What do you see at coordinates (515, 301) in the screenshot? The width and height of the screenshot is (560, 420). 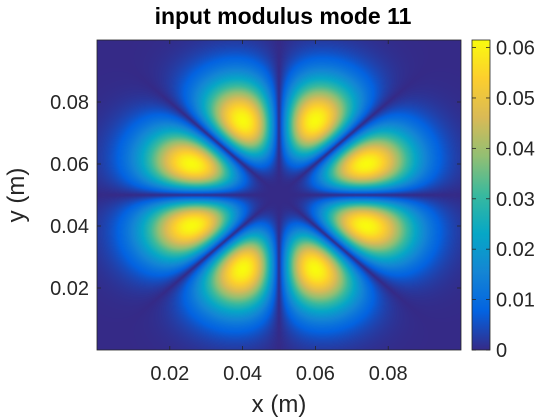 I see `colorbar-tick-label: 0.01` at bounding box center [515, 301].